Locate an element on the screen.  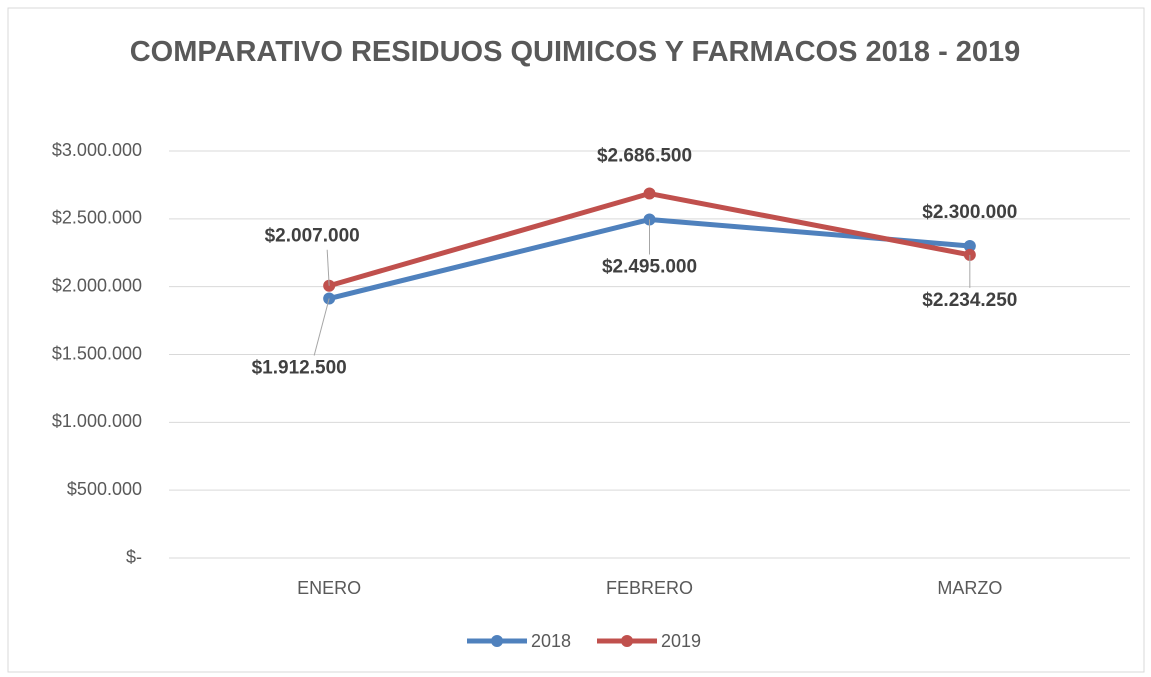
legend-label: 2019 is located at coordinates (681, 641).